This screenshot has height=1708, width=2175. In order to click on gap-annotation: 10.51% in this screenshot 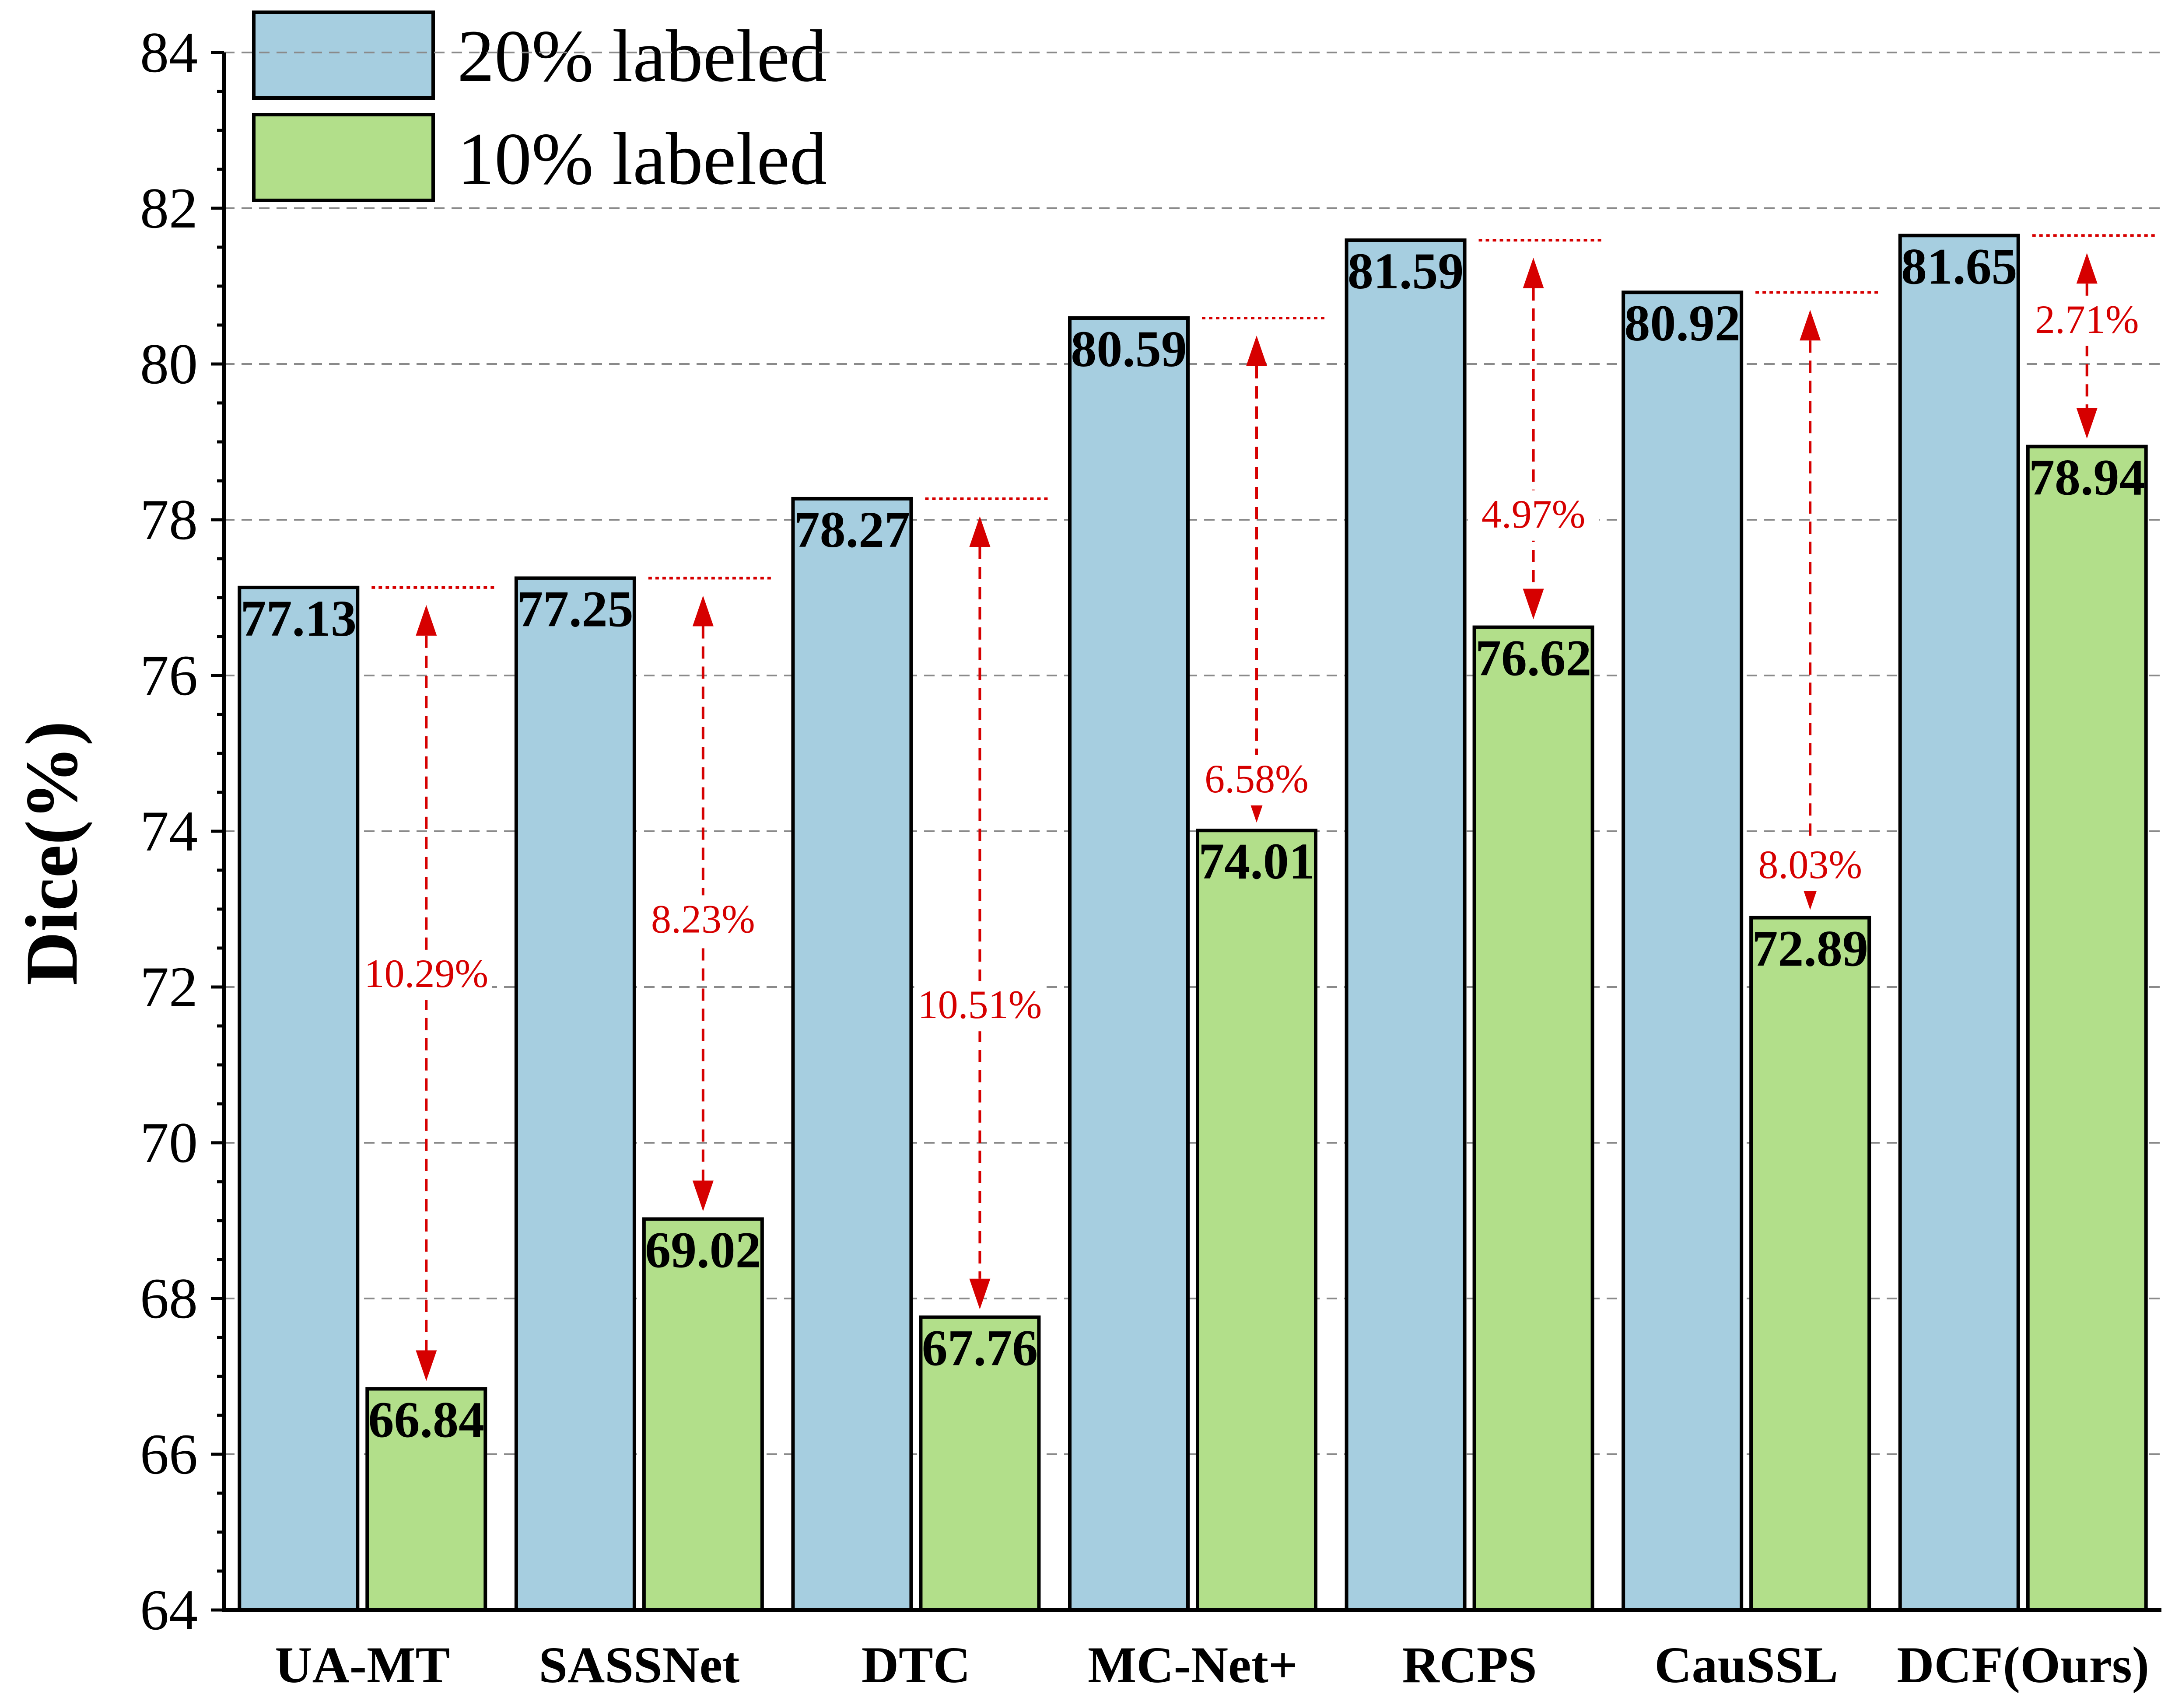, I will do `click(980, 1004)`.